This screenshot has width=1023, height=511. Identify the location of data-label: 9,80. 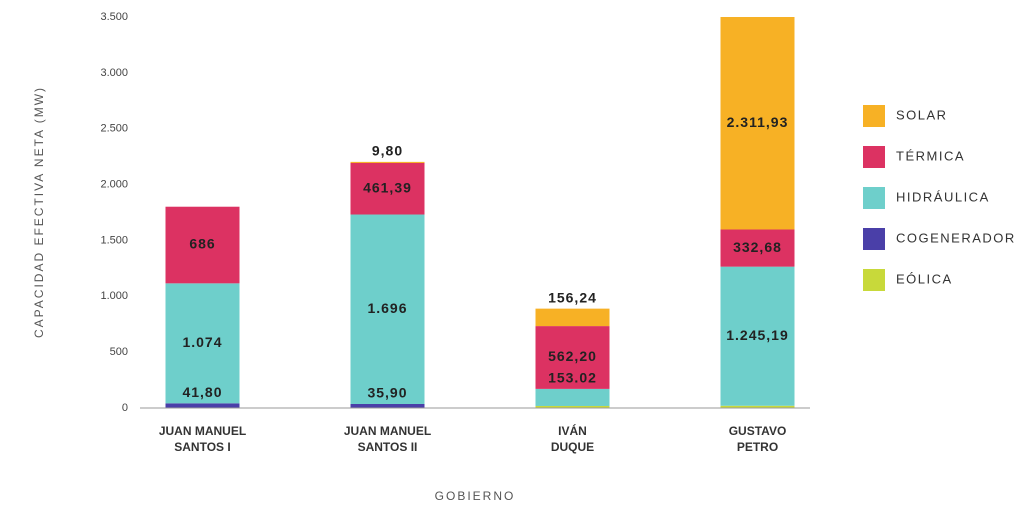
(387, 151).